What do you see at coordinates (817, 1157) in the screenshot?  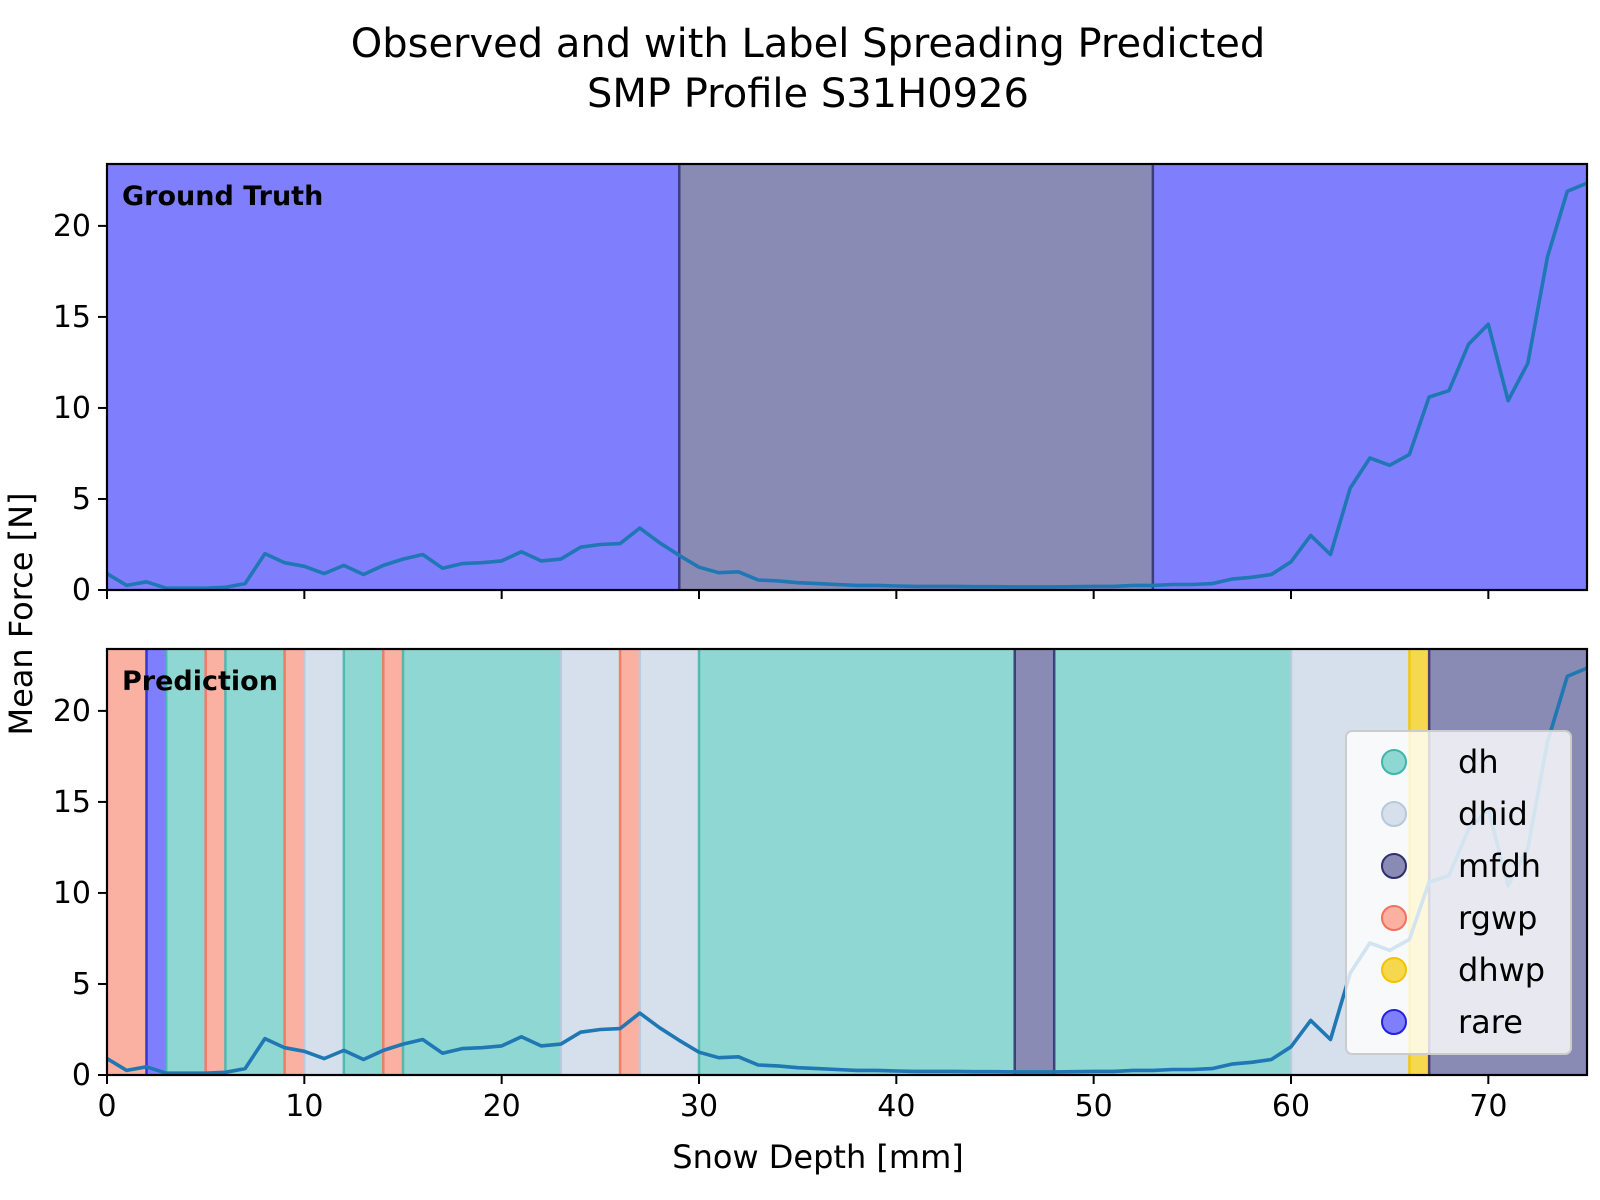 I see `x-axis-label: Snow Depth [mm]` at bounding box center [817, 1157].